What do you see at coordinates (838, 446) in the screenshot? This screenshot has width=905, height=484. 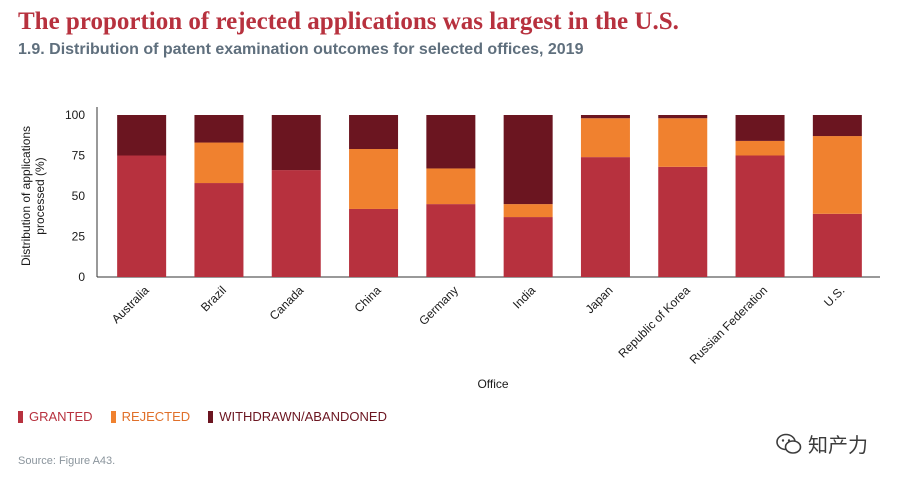 I see `watermark-text: 知产力` at bounding box center [838, 446].